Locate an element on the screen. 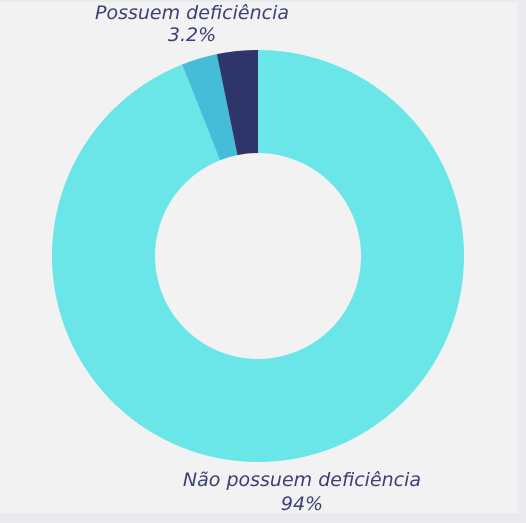 This screenshot has width=526, height=523. slice-value-possuem-deficiencia: 3.2% is located at coordinates (192, 35).